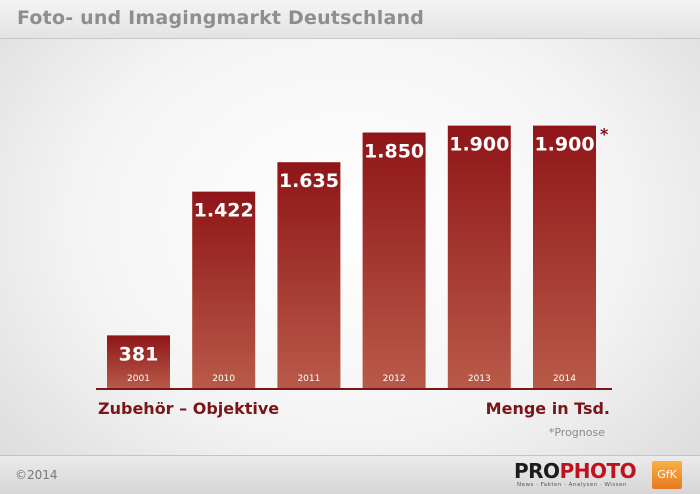 This screenshot has height=494, width=700. What do you see at coordinates (479, 256) in the screenshot?
I see `bar-2013` at bounding box center [479, 256].